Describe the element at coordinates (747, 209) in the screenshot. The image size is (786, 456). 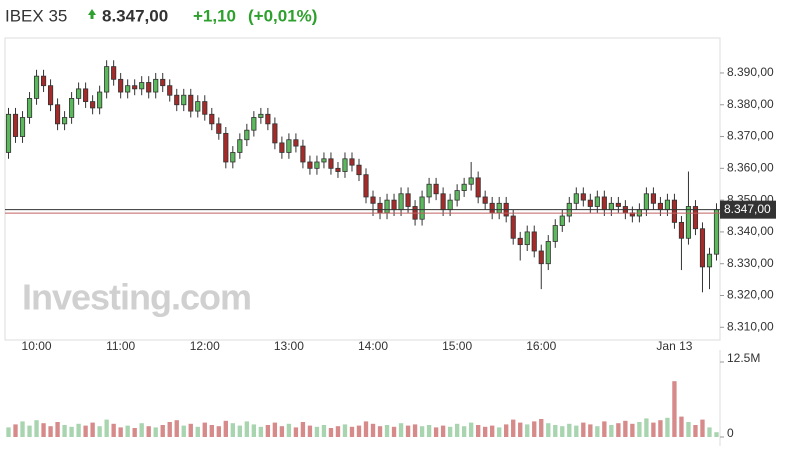
I see `last-price-label: 8.347,00` at that location.